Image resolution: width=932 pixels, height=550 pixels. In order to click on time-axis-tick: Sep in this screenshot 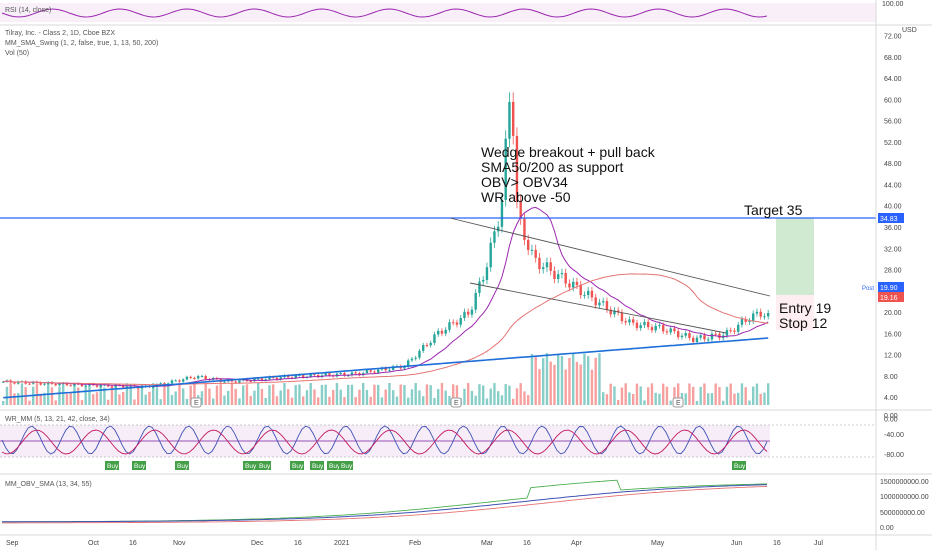, I will do `click(12, 543)`.